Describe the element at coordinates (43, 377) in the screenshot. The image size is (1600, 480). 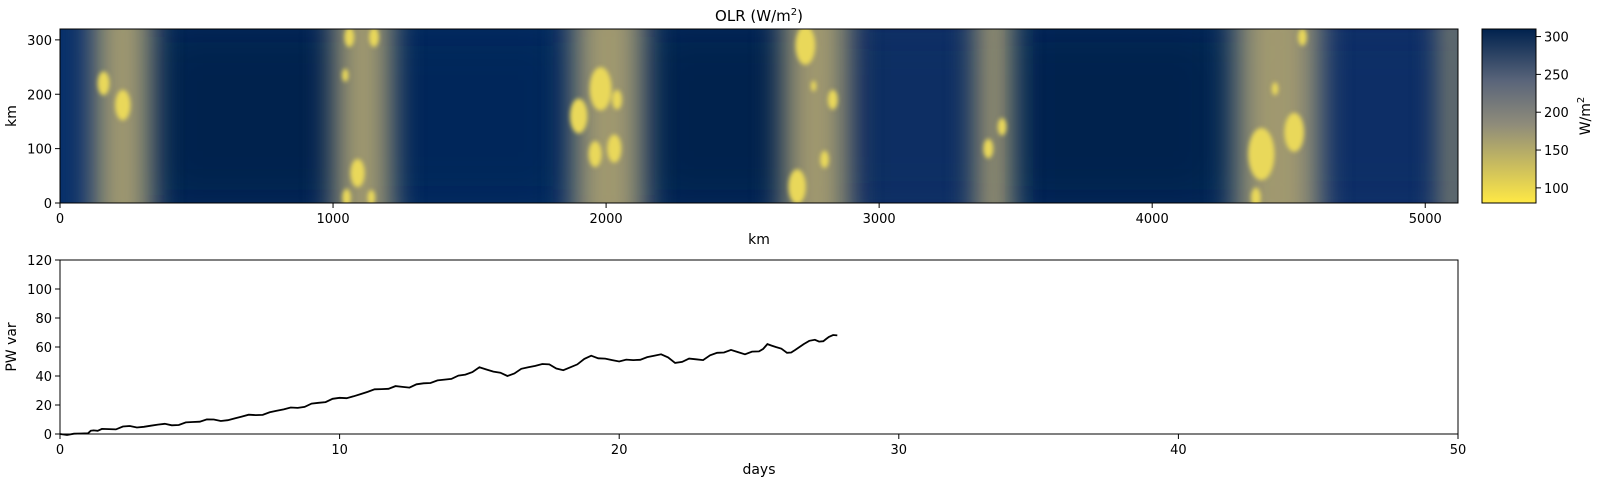
I see `line-y-tick-label: 40` at that location.